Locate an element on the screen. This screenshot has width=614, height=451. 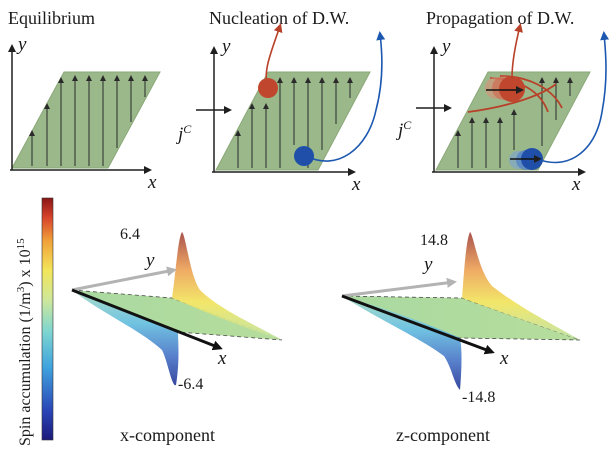
component-label: z-component is located at coordinates (443, 435).